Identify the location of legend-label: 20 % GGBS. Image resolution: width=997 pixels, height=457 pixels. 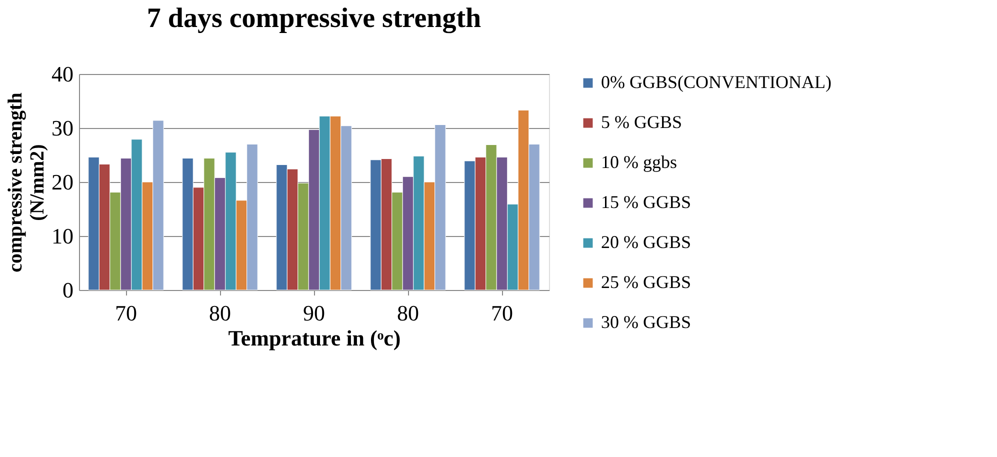
(646, 242).